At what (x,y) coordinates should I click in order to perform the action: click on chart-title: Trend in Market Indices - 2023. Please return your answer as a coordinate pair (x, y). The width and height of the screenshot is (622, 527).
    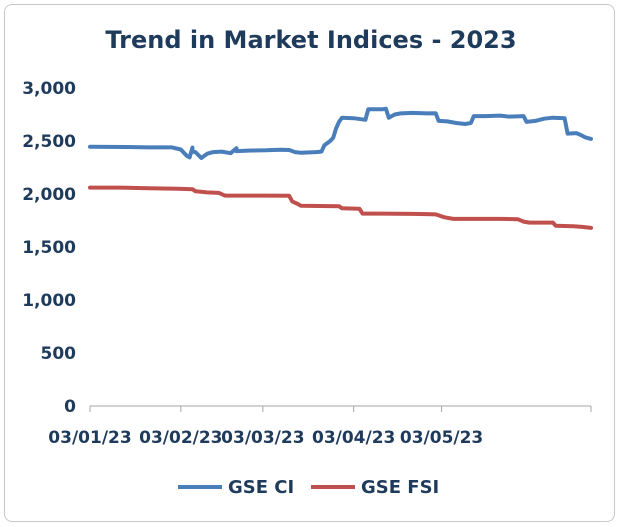
    Looking at the image, I should click on (310, 40).